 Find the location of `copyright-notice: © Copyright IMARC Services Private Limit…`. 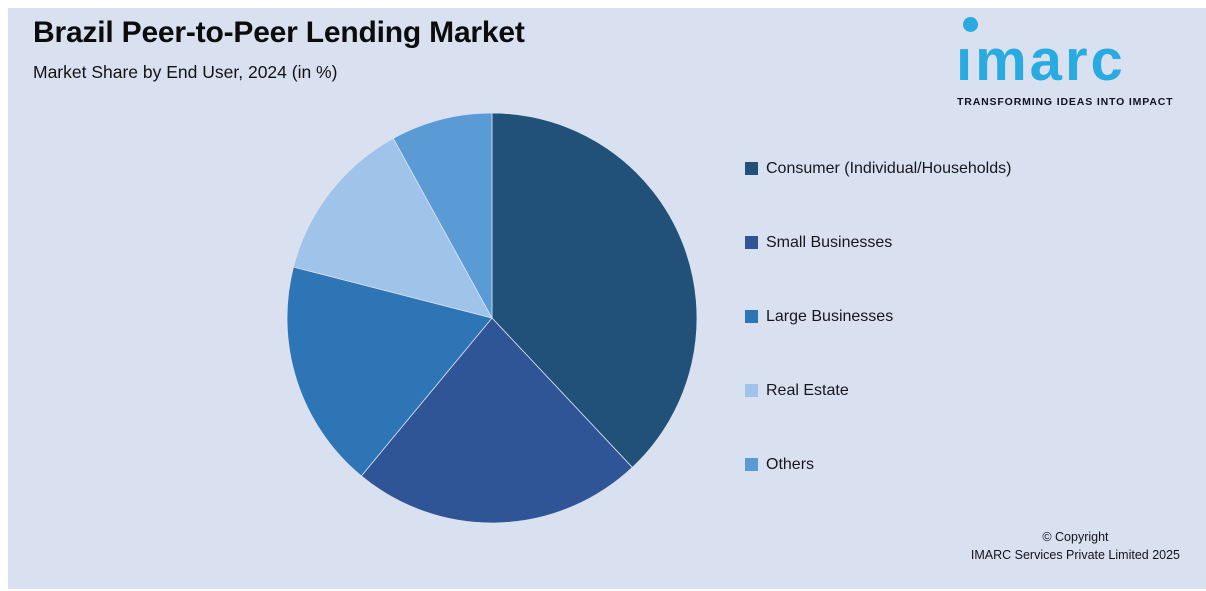

copyright-notice: © Copyright IMARC Services Private Limit… is located at coordinates (1075, 546).